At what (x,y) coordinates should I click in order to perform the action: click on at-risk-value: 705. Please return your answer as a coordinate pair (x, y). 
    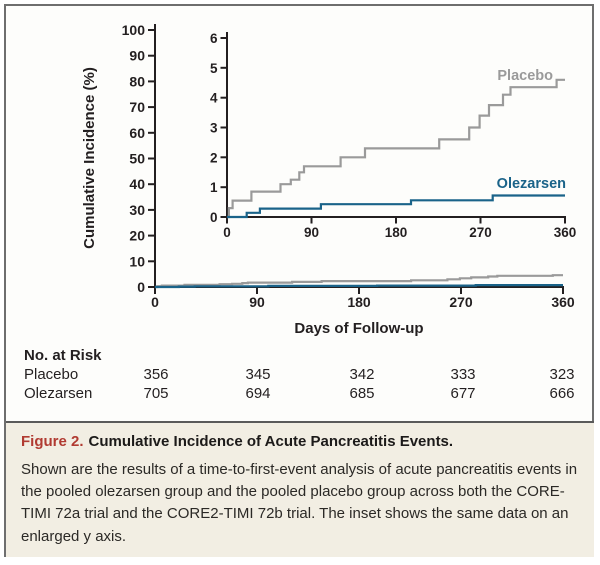
    Looking at the image, I should click on (156, 393).